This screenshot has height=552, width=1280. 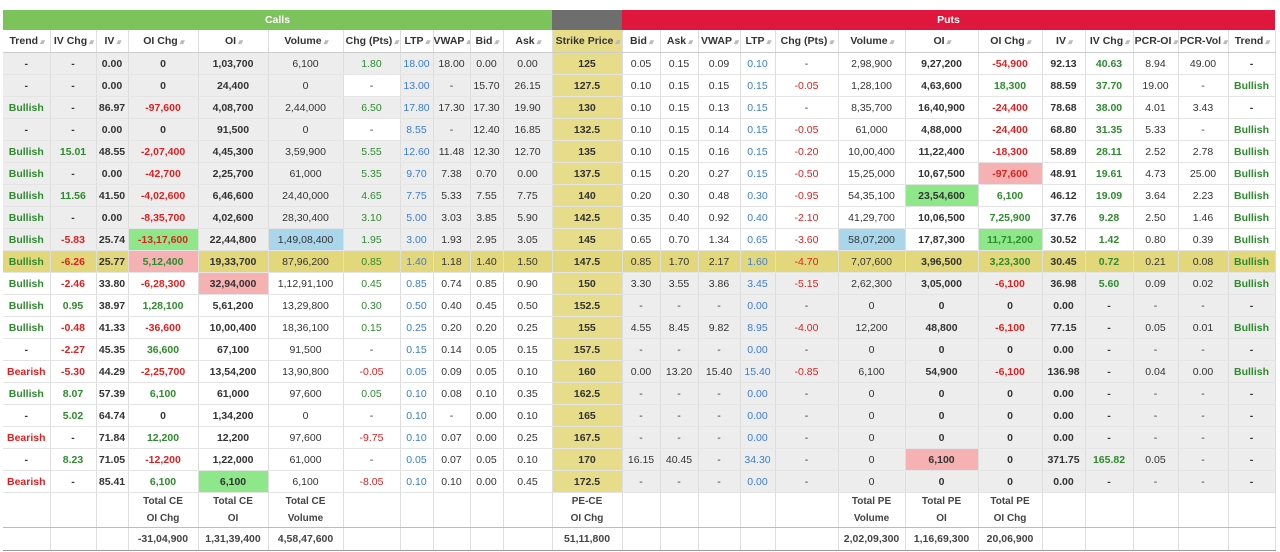 What do you see at coordinates (233, 63) in the screenshot?
I see `cell: 1,03,700` at bounding box center [233, 63].